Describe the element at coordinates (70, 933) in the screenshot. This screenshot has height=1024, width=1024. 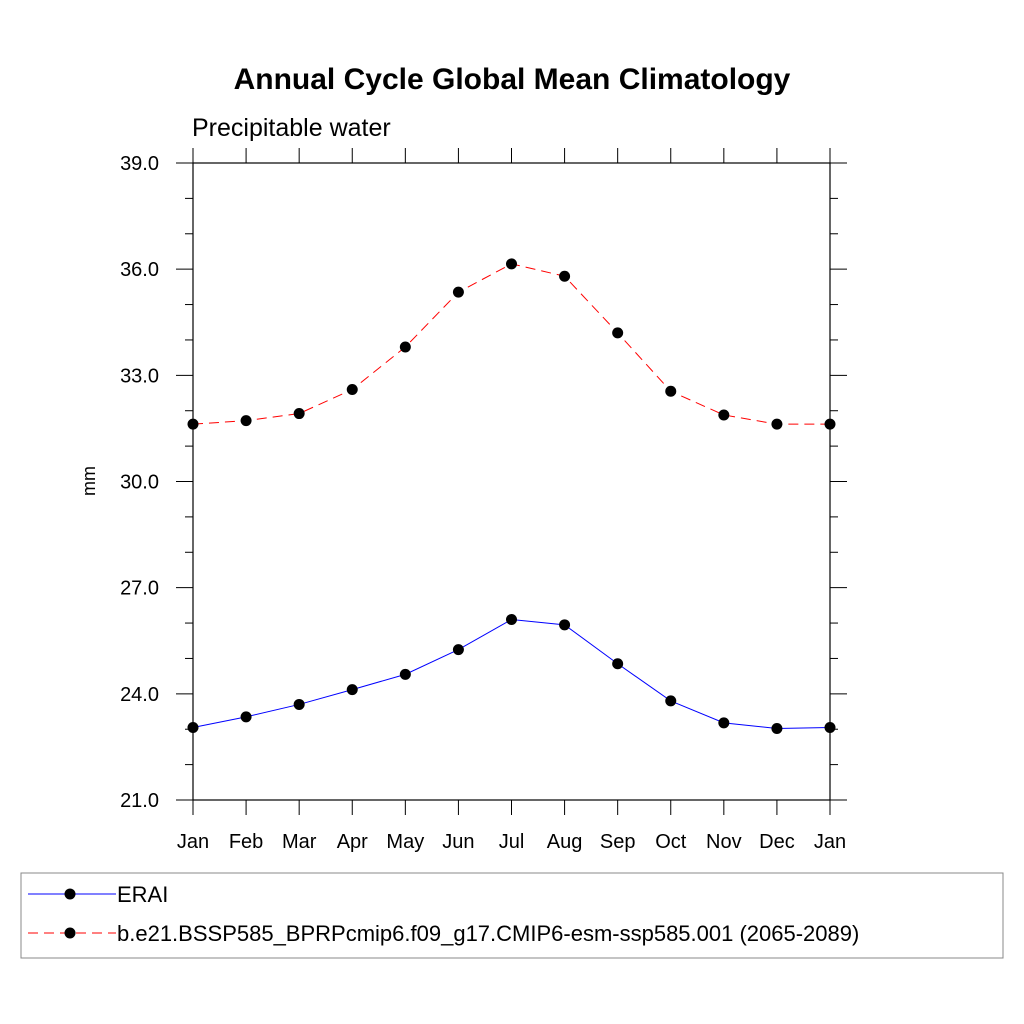
I see `legend-marker-model` at that location.